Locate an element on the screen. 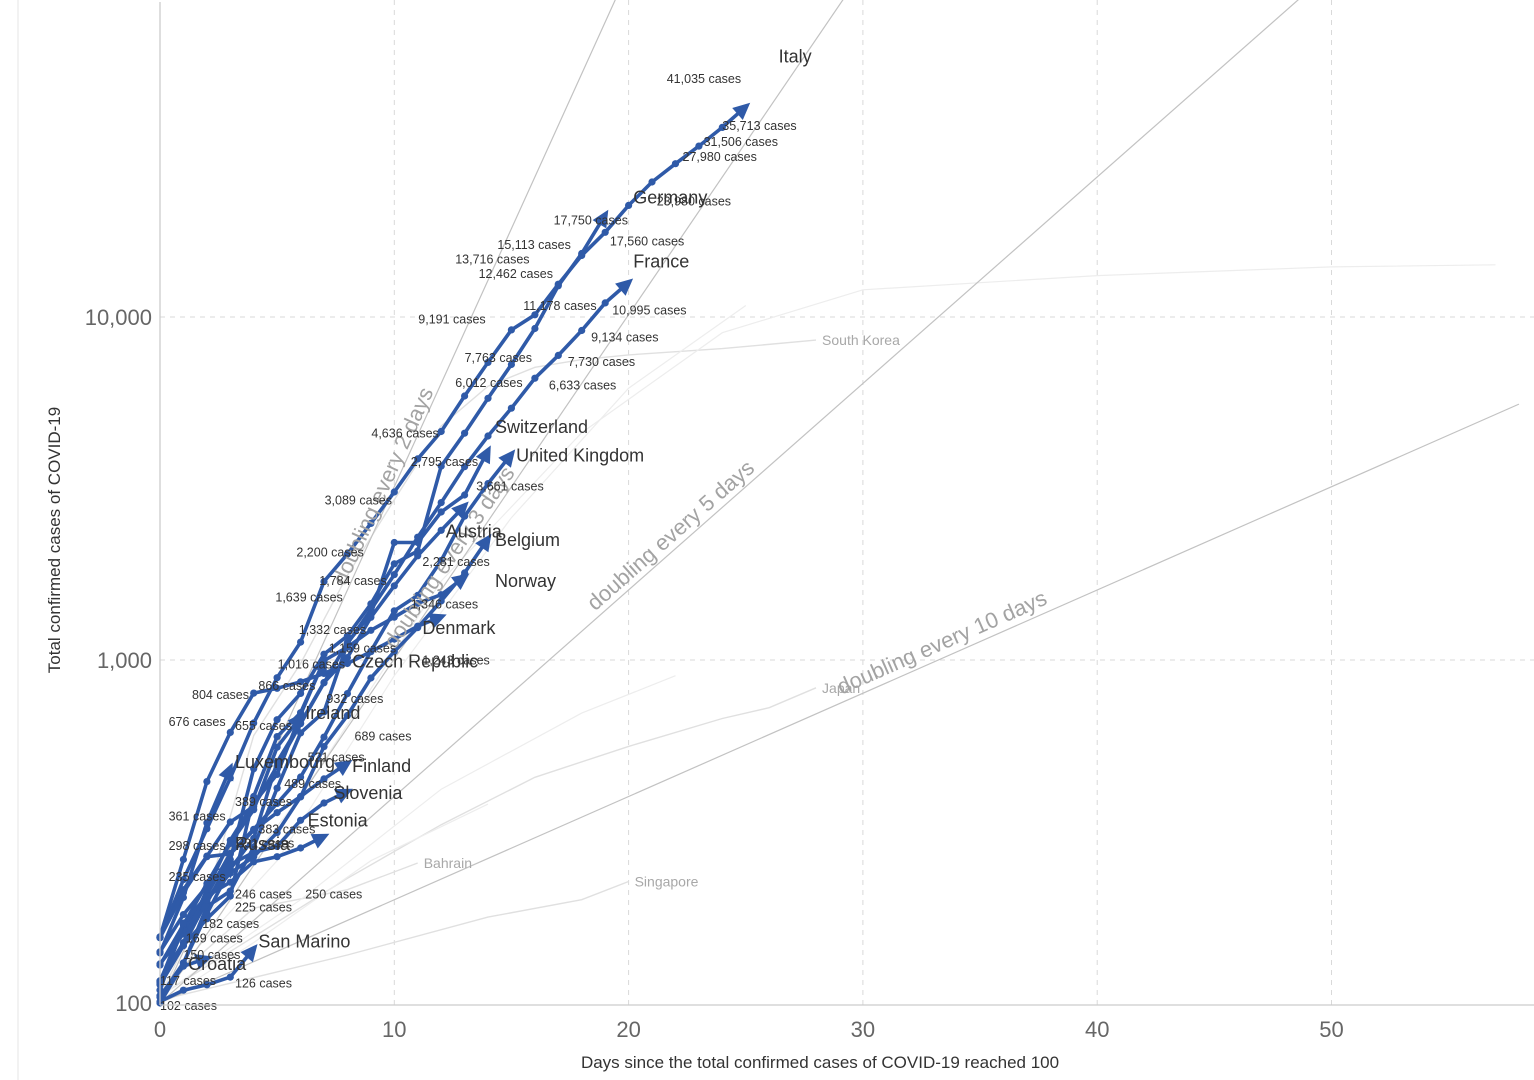 This screenshot has height=1080, width=1534. case-label: 7,763 cases is located at coordinates (498, 358).